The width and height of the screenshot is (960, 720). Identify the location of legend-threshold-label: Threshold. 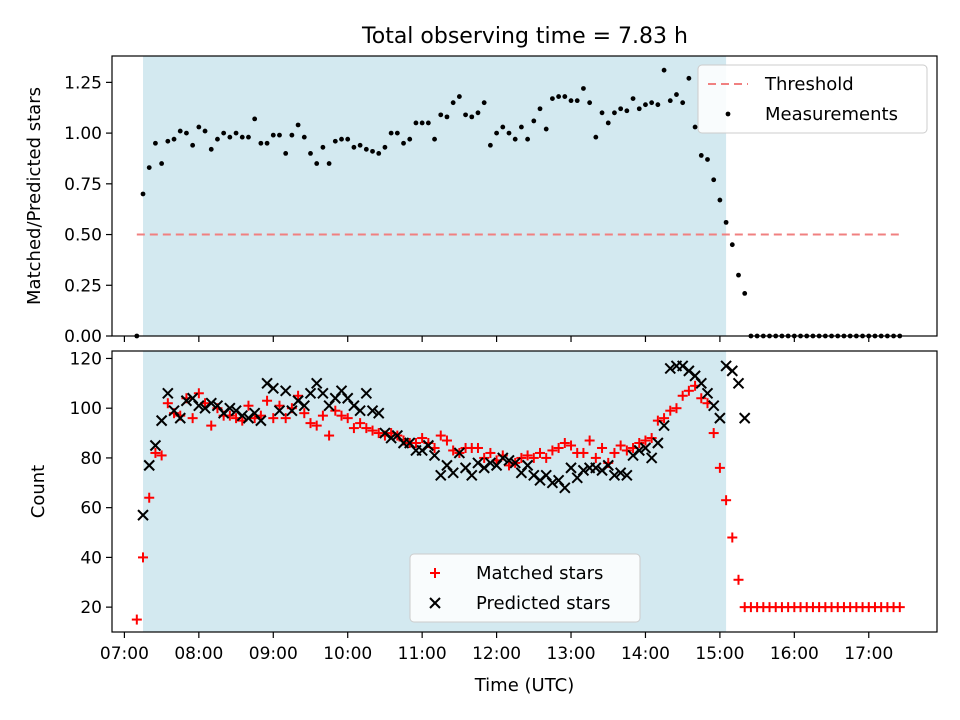
(809, 84).